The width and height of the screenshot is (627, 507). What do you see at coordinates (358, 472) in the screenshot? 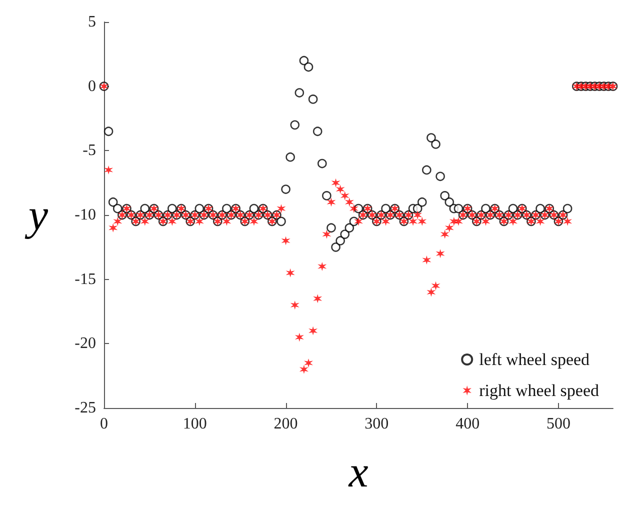
I see `x-axis-title: x` at bounding box center [358, 472].